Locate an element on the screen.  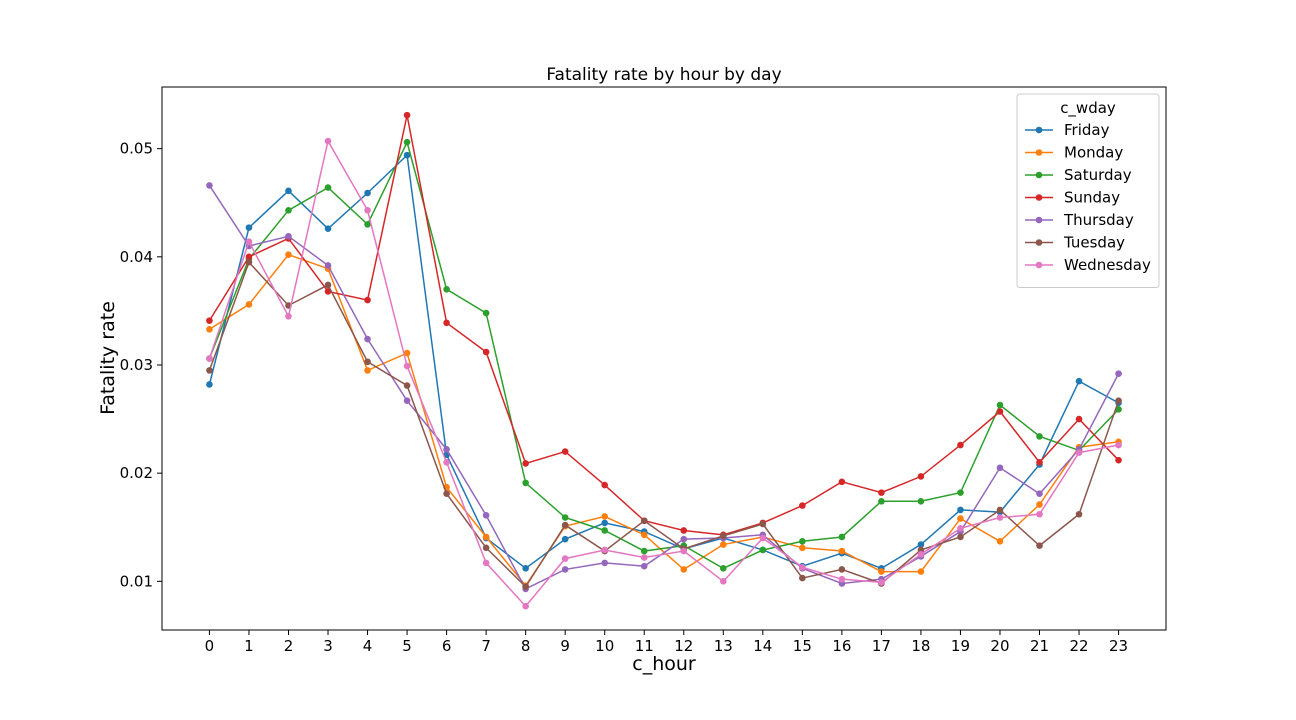
legend-entry: Saturday is located at coordinates (1078, 175).